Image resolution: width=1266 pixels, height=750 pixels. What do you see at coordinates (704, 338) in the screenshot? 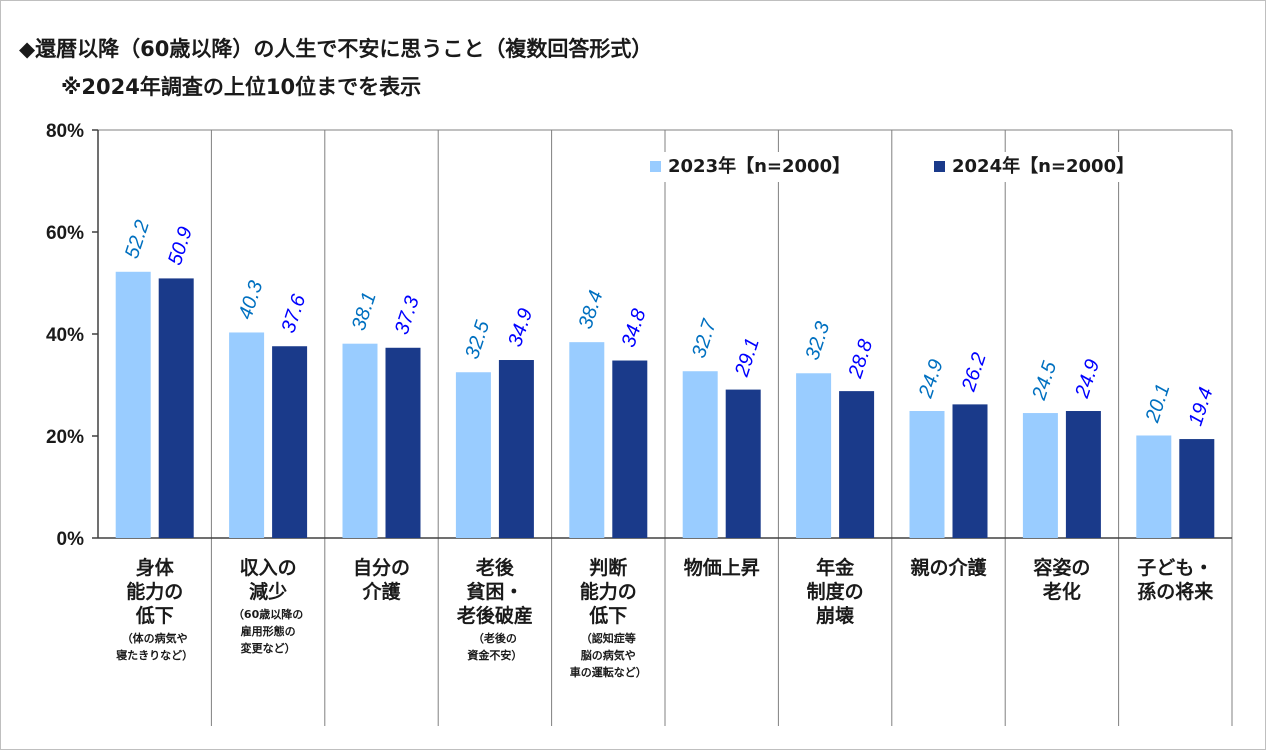
I see `data-label: 32.7` at bounding box center [704, 338].